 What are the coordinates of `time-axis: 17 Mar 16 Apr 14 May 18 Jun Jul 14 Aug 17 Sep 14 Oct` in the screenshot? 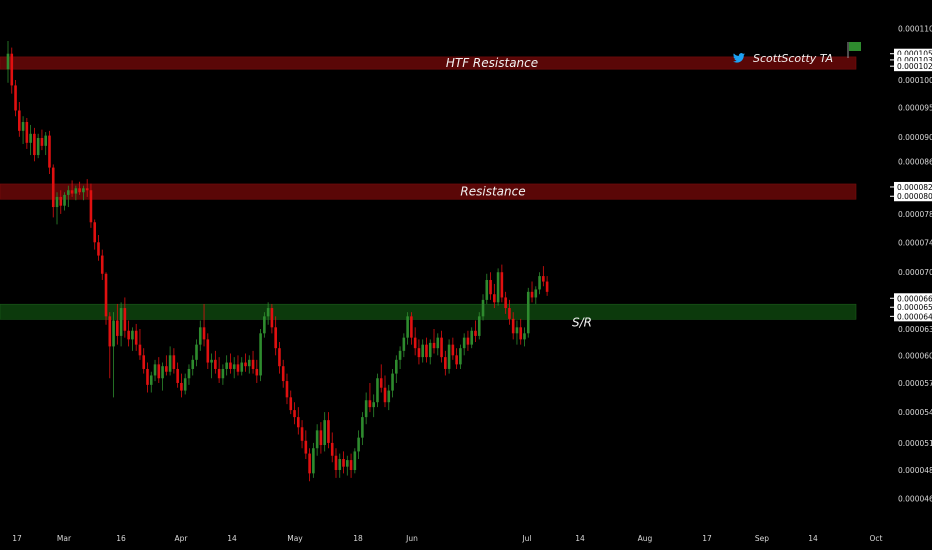 It's located at (447, 538).